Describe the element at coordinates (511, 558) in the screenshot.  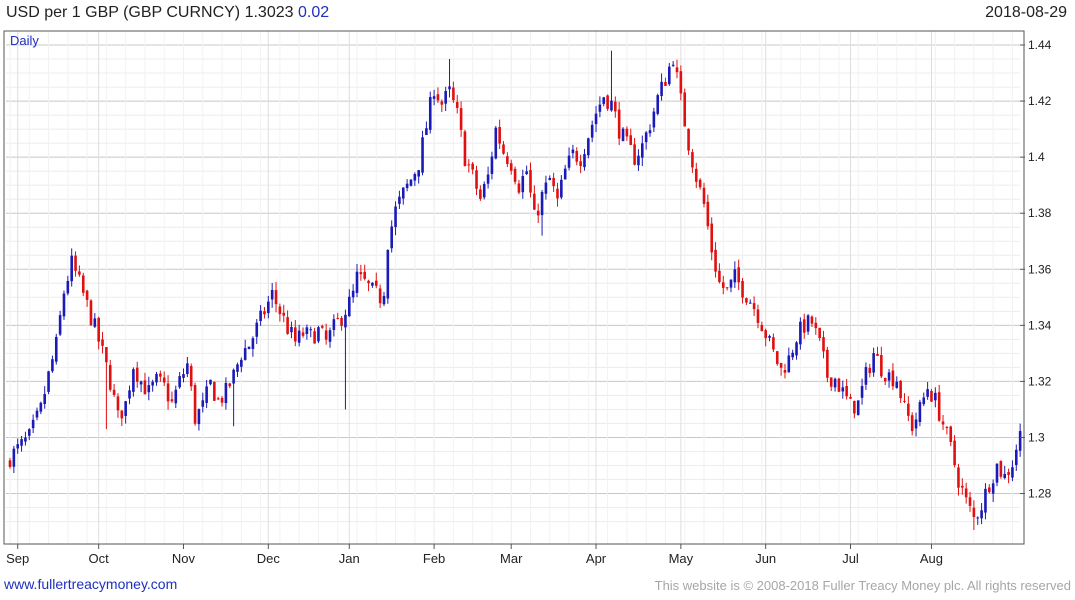
I see `x-tick-label: Mar` at that location.